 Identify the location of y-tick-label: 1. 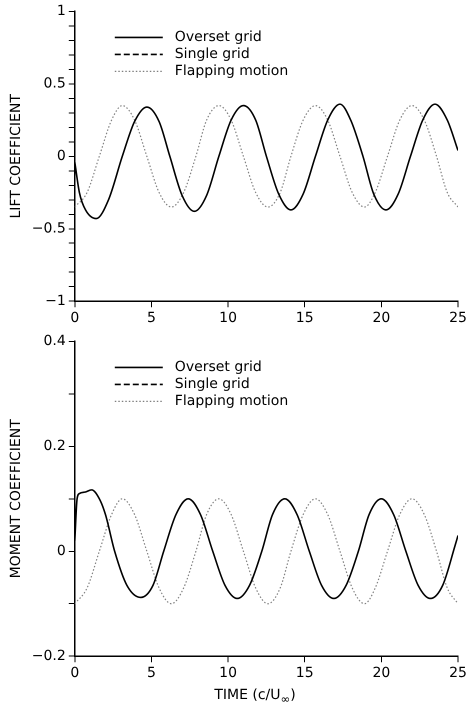
(61, 11).